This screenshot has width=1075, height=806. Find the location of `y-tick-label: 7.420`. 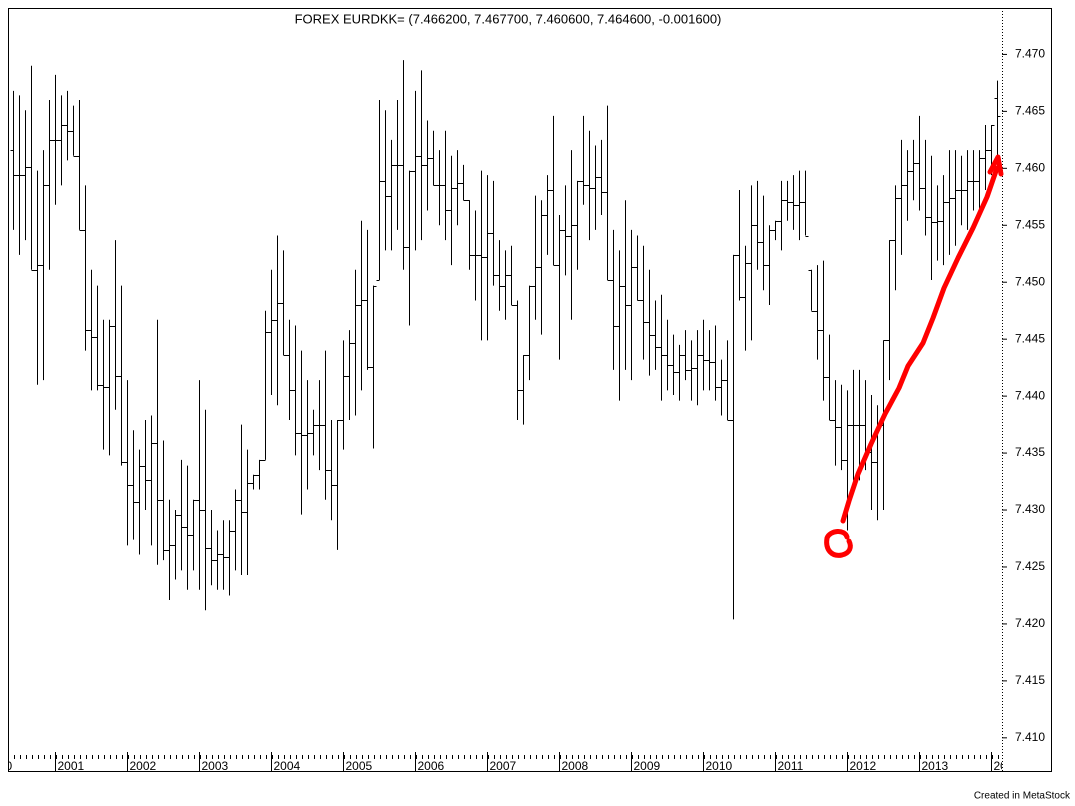

y-tick-label: 7.420 is located at coordinates (1030, 623).